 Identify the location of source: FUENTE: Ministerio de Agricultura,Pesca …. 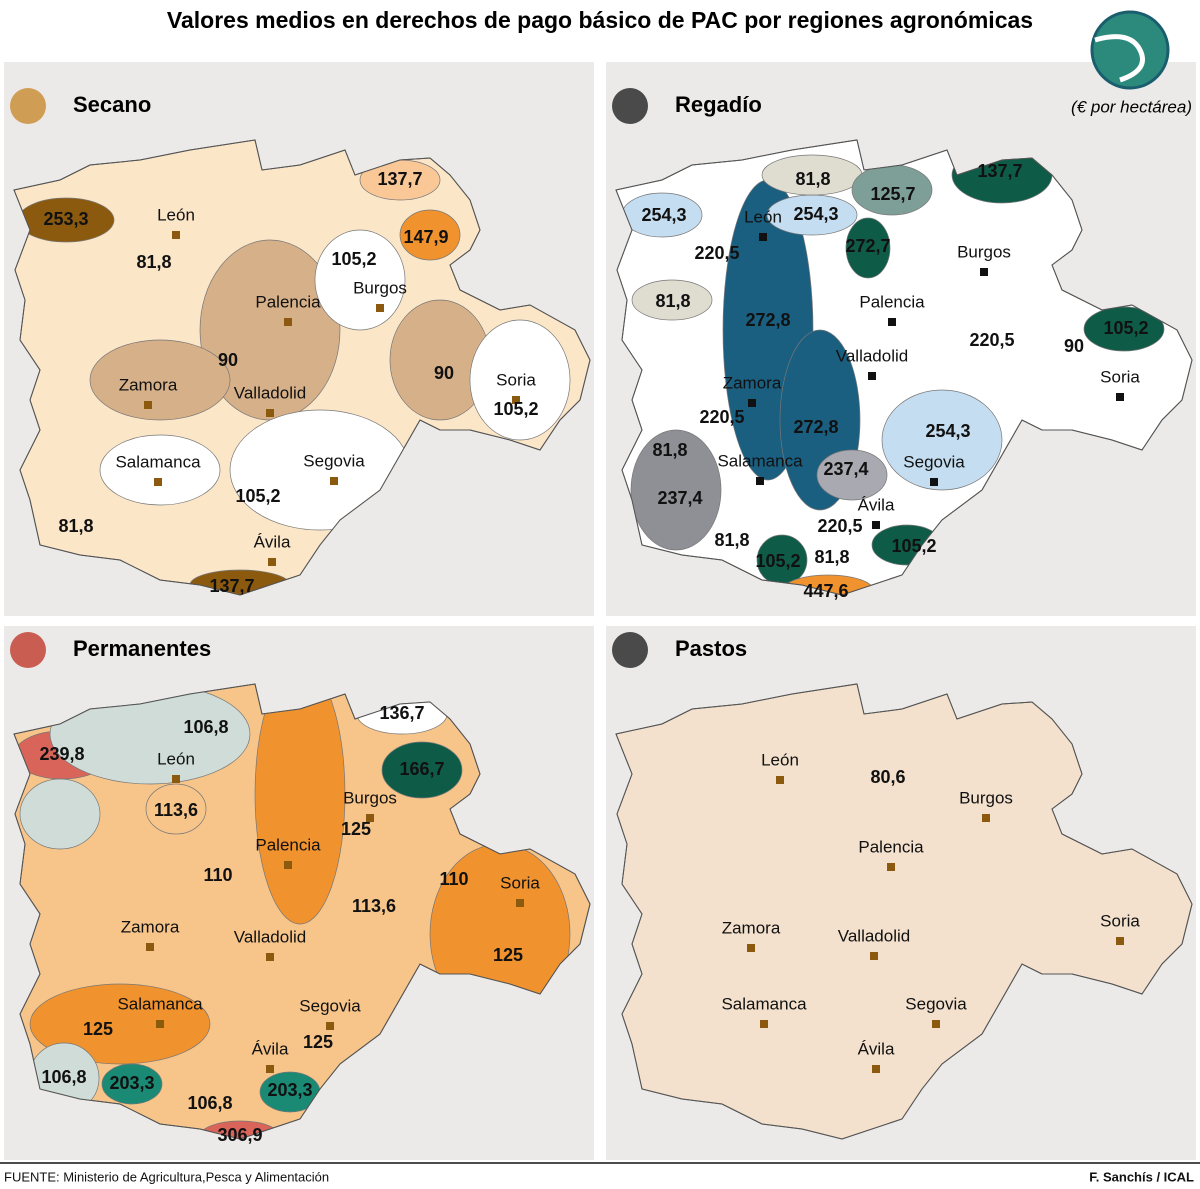
(166, 1176).